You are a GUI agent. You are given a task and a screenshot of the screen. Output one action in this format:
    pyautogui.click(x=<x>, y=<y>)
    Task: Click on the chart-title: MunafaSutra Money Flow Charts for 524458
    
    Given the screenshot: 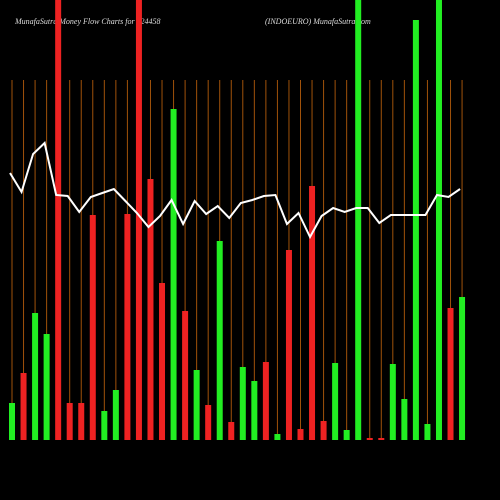 What is the action you would take?
    pyautogui.click(x=87, y=21)
    